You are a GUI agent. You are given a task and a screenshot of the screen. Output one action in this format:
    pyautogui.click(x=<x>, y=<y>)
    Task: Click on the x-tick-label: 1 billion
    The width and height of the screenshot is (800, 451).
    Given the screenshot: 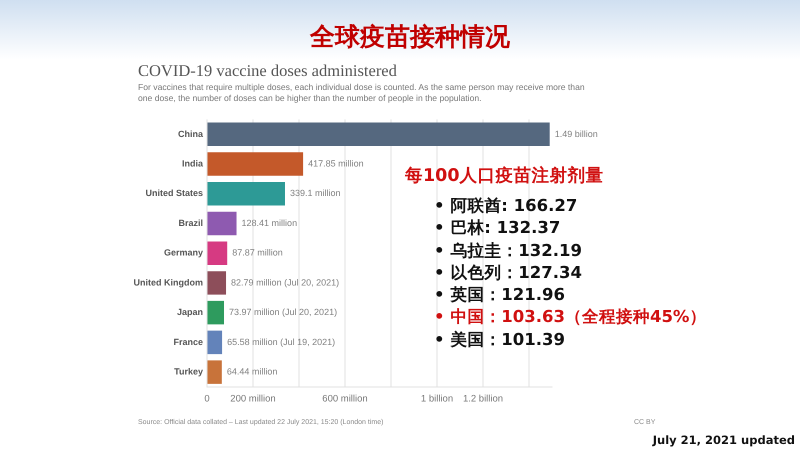 What is the action you would take?
    pyautogui.click(x=437, y=398)
    